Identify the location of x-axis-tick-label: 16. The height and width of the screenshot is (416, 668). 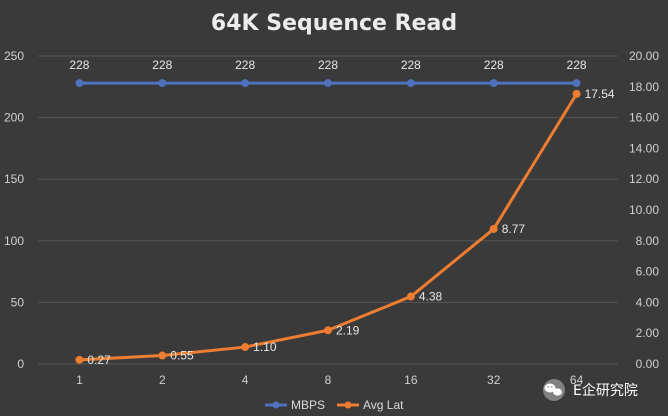
(411, 380).